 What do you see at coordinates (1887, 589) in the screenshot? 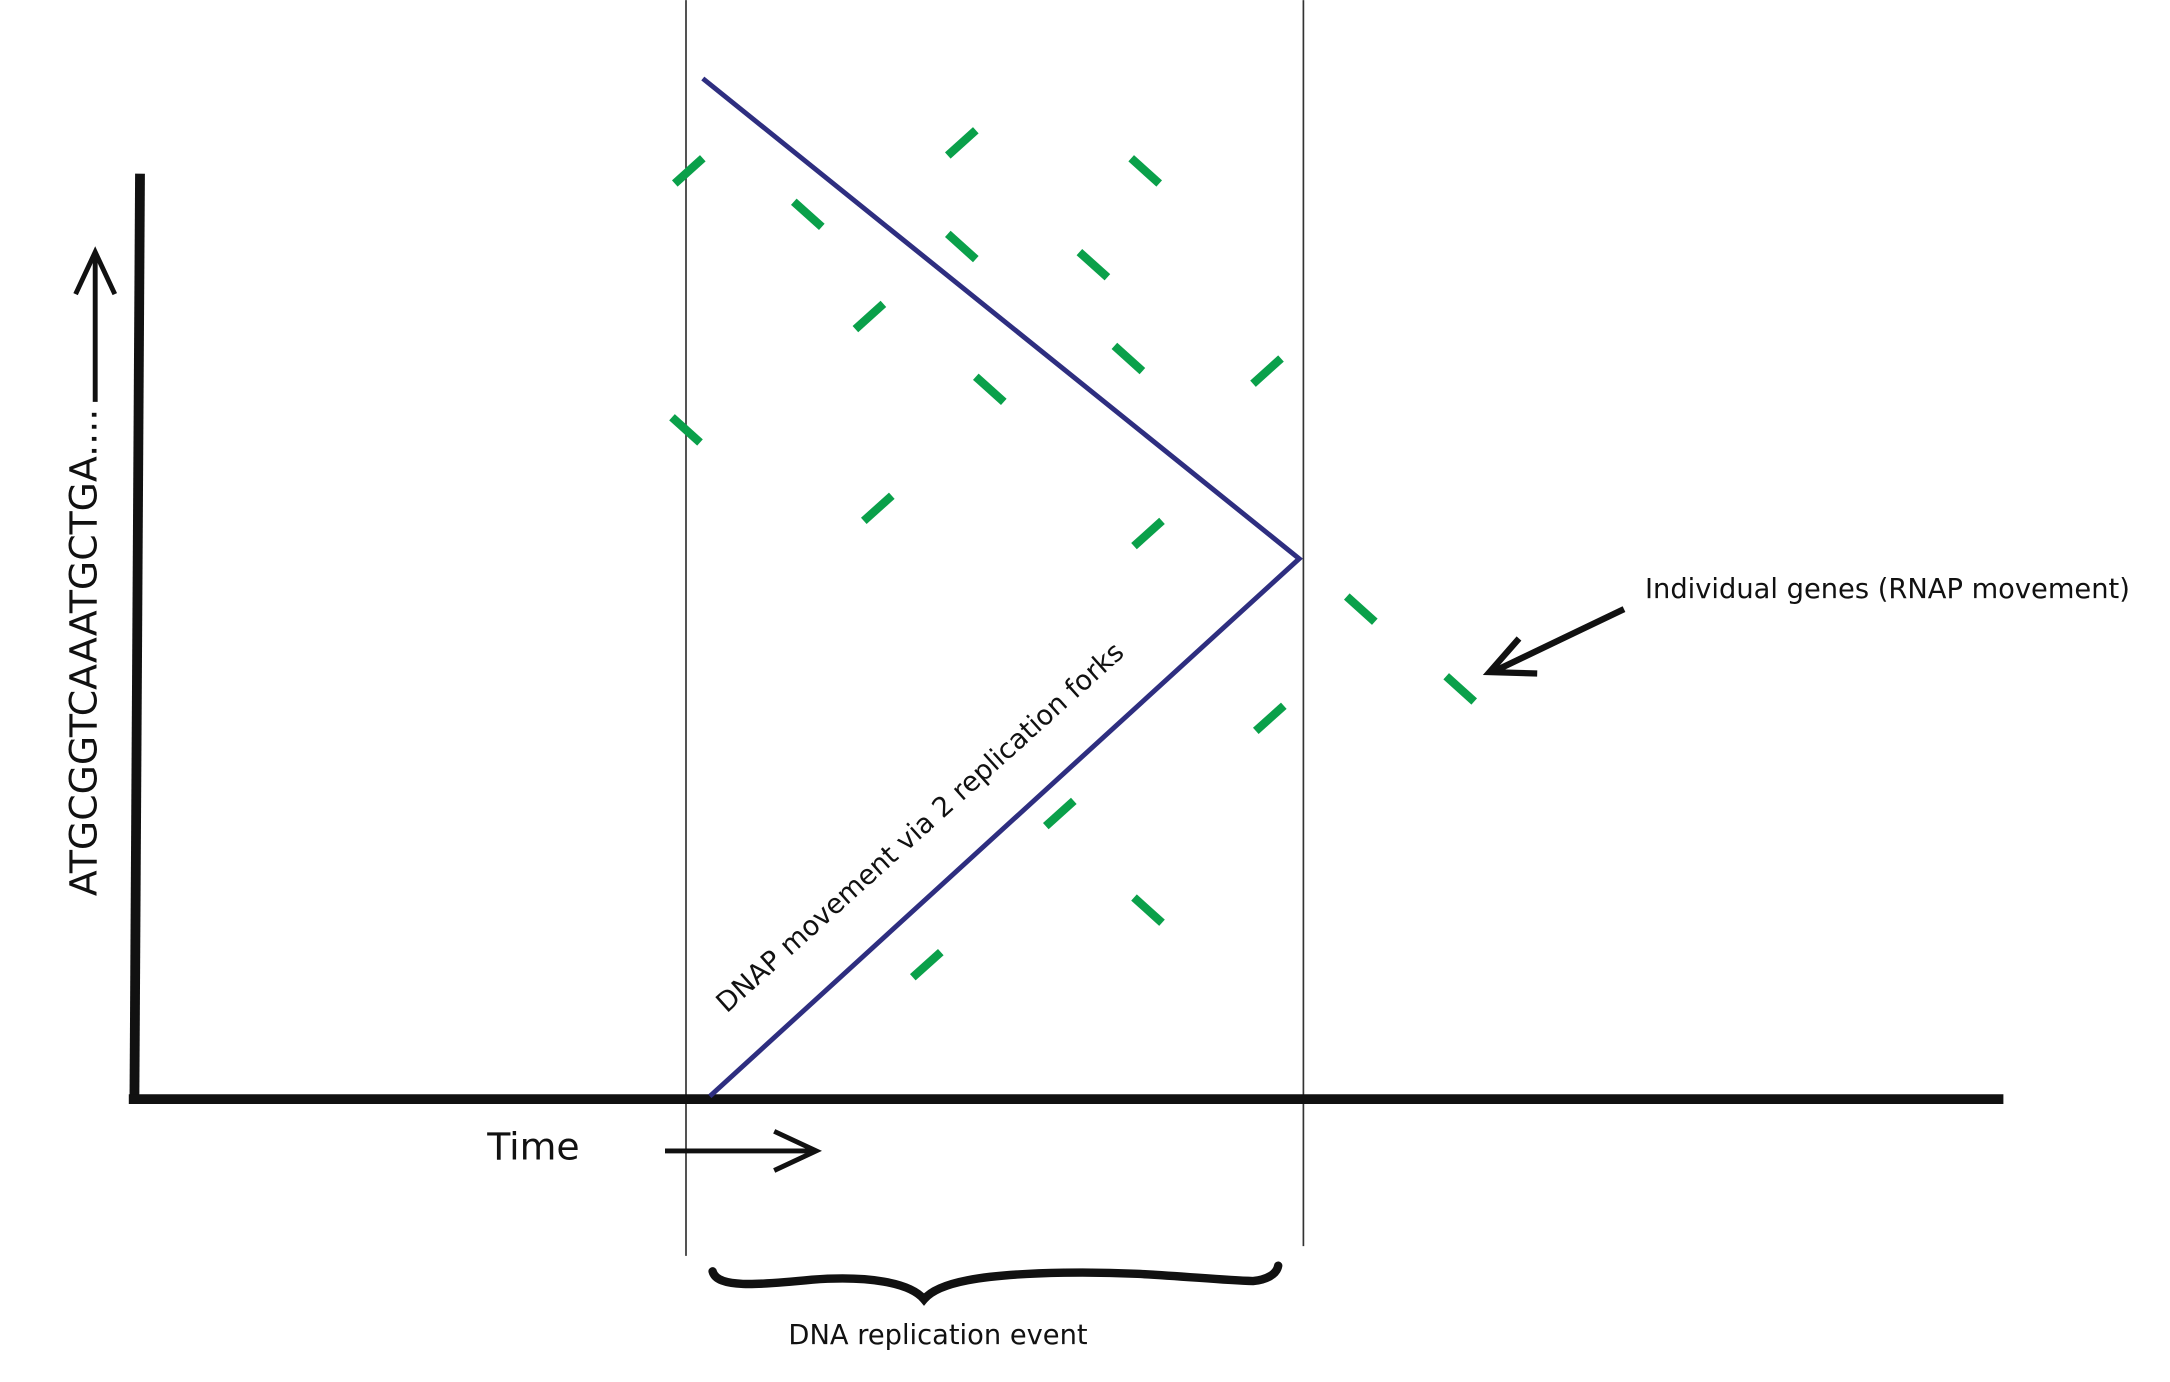
I see `genes-label: Individual genes (RNAP movement)` at bounding box center [1887, 589].